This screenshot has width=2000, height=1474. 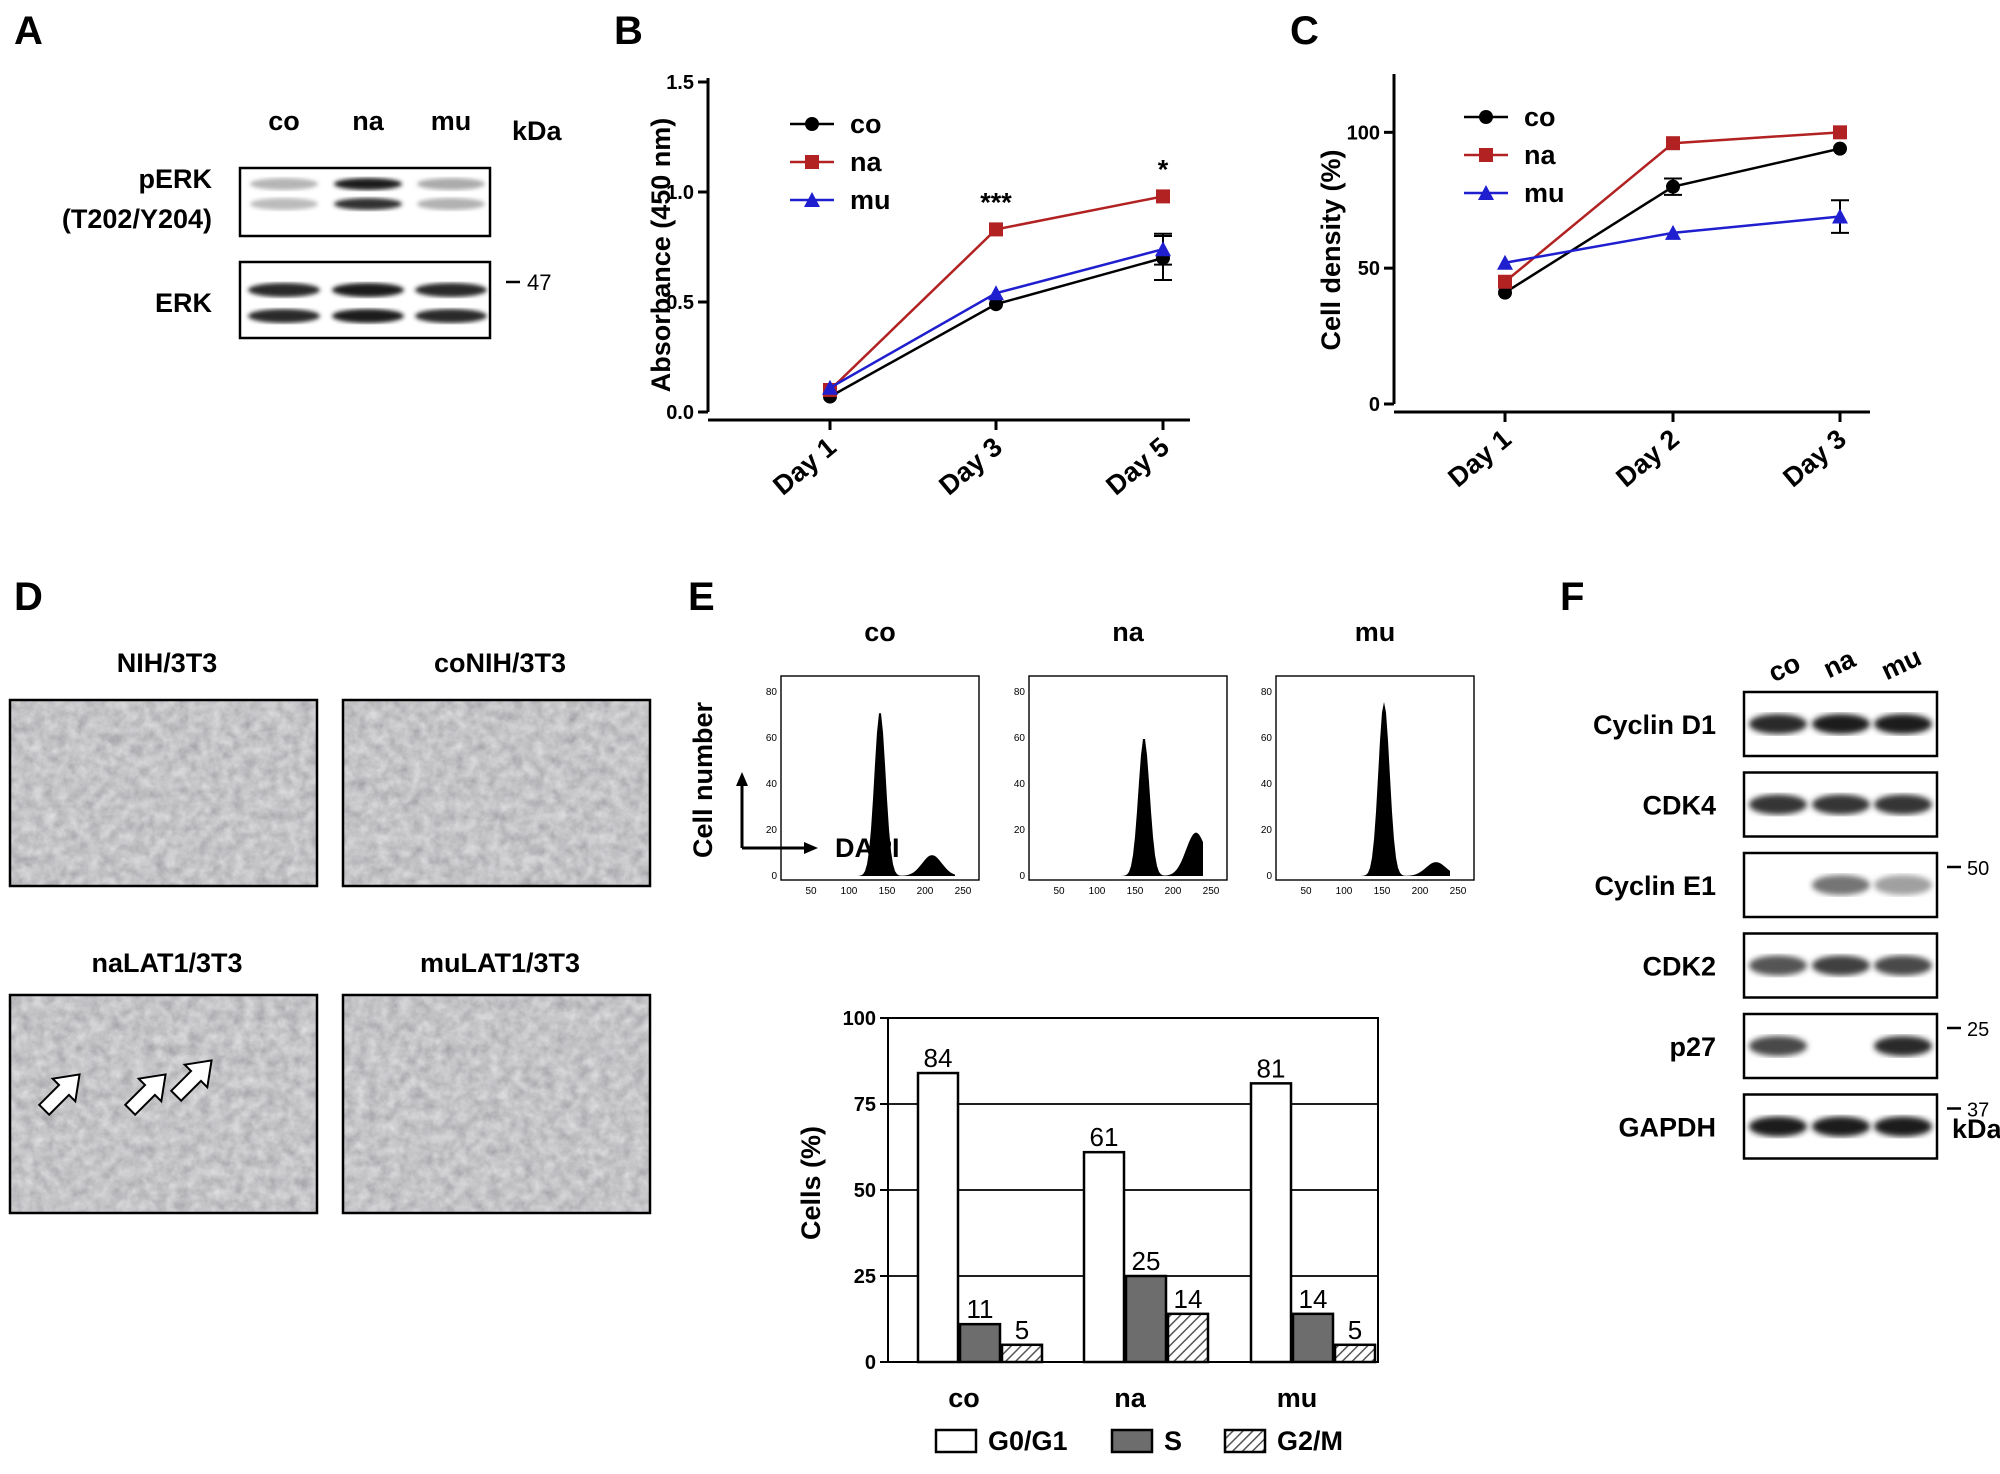 What do you see at coordinates (1655, 886) in the screenshot?
I see `blot-label-cyclin-e1: Cyclin E1` at bounding box center [1655, 886].